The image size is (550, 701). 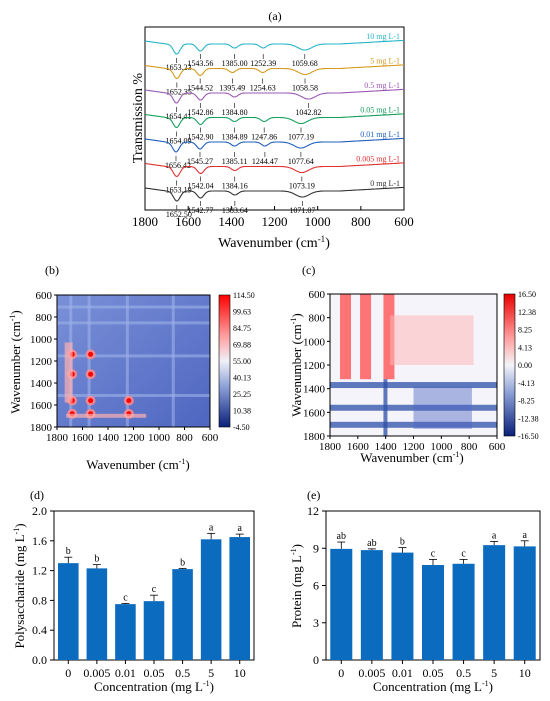 I want to click on peak-label: 1071.07, so click(x=302, y=210).